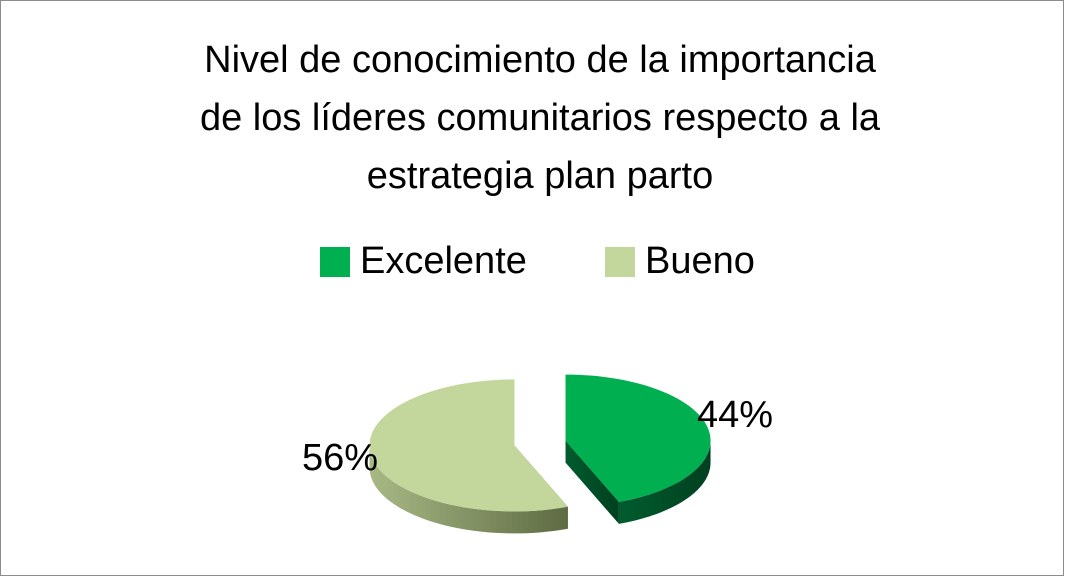 Image resolution: width=1065 pixels, height=577 pixels. I want to click on title-line: estrategia plan parto, so click(540, 176).